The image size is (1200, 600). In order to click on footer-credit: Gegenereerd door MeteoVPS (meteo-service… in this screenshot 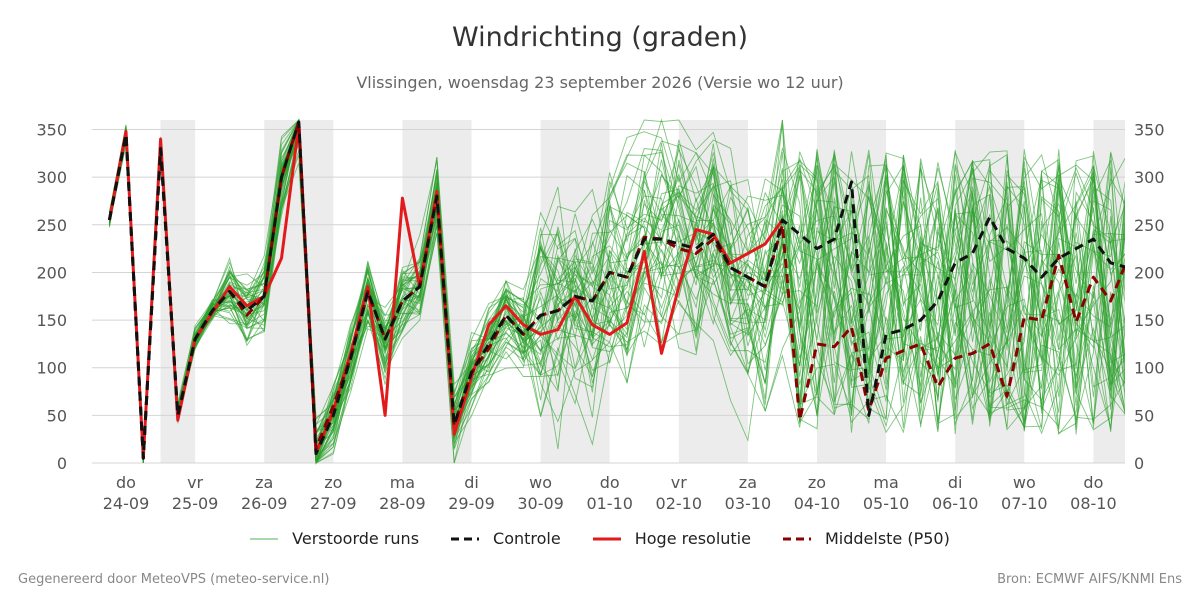, I will do `click(174, 579)`.